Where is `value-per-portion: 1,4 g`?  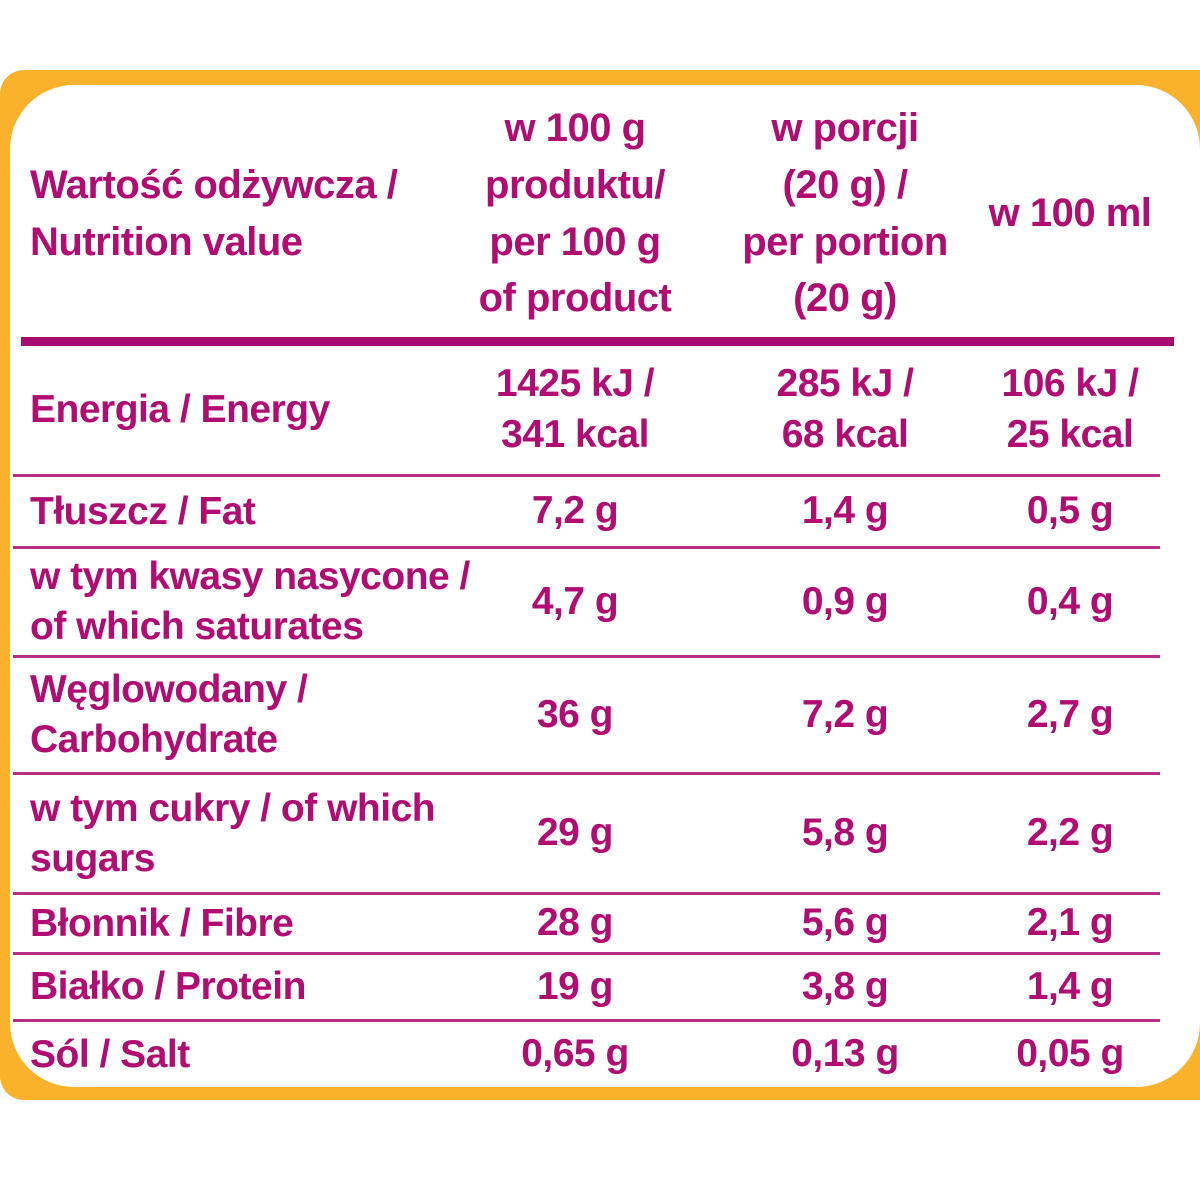
value-per-portion: 1,4 g is located at coordinates (845, 511).